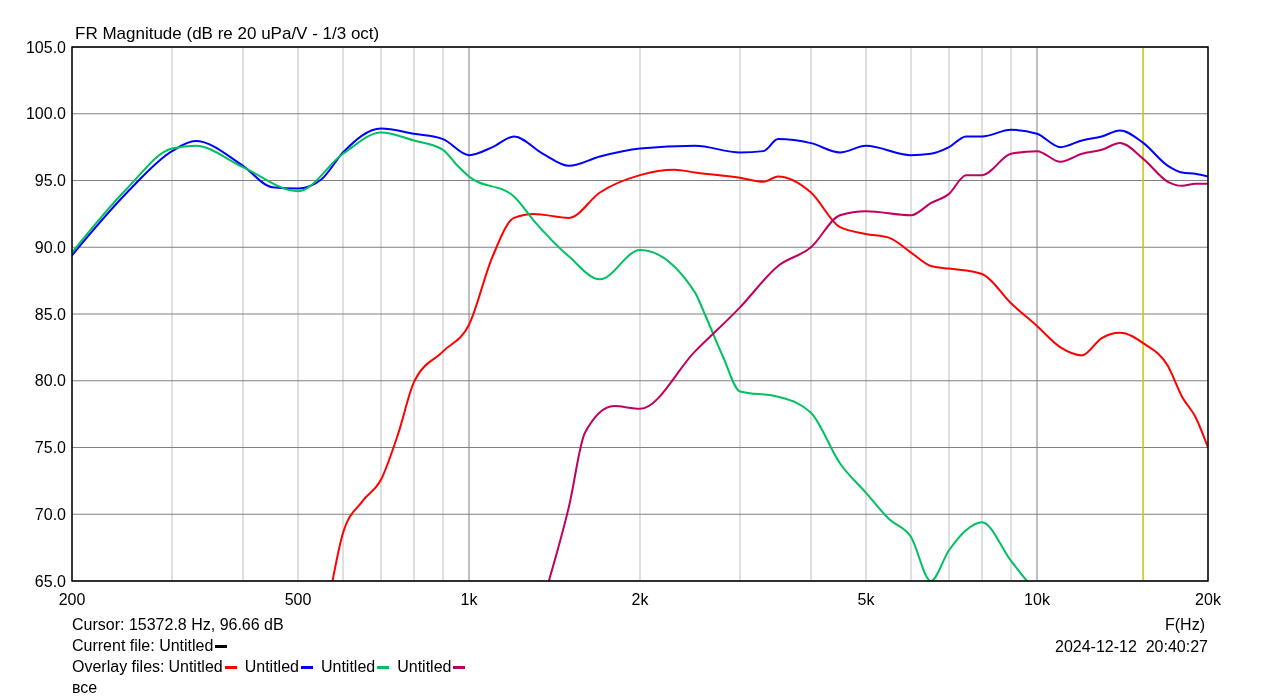 The width and height of the screenshot is (1279, 699). I want to click on text: 2024-12-12 20:40:27, so click(1131, 646).